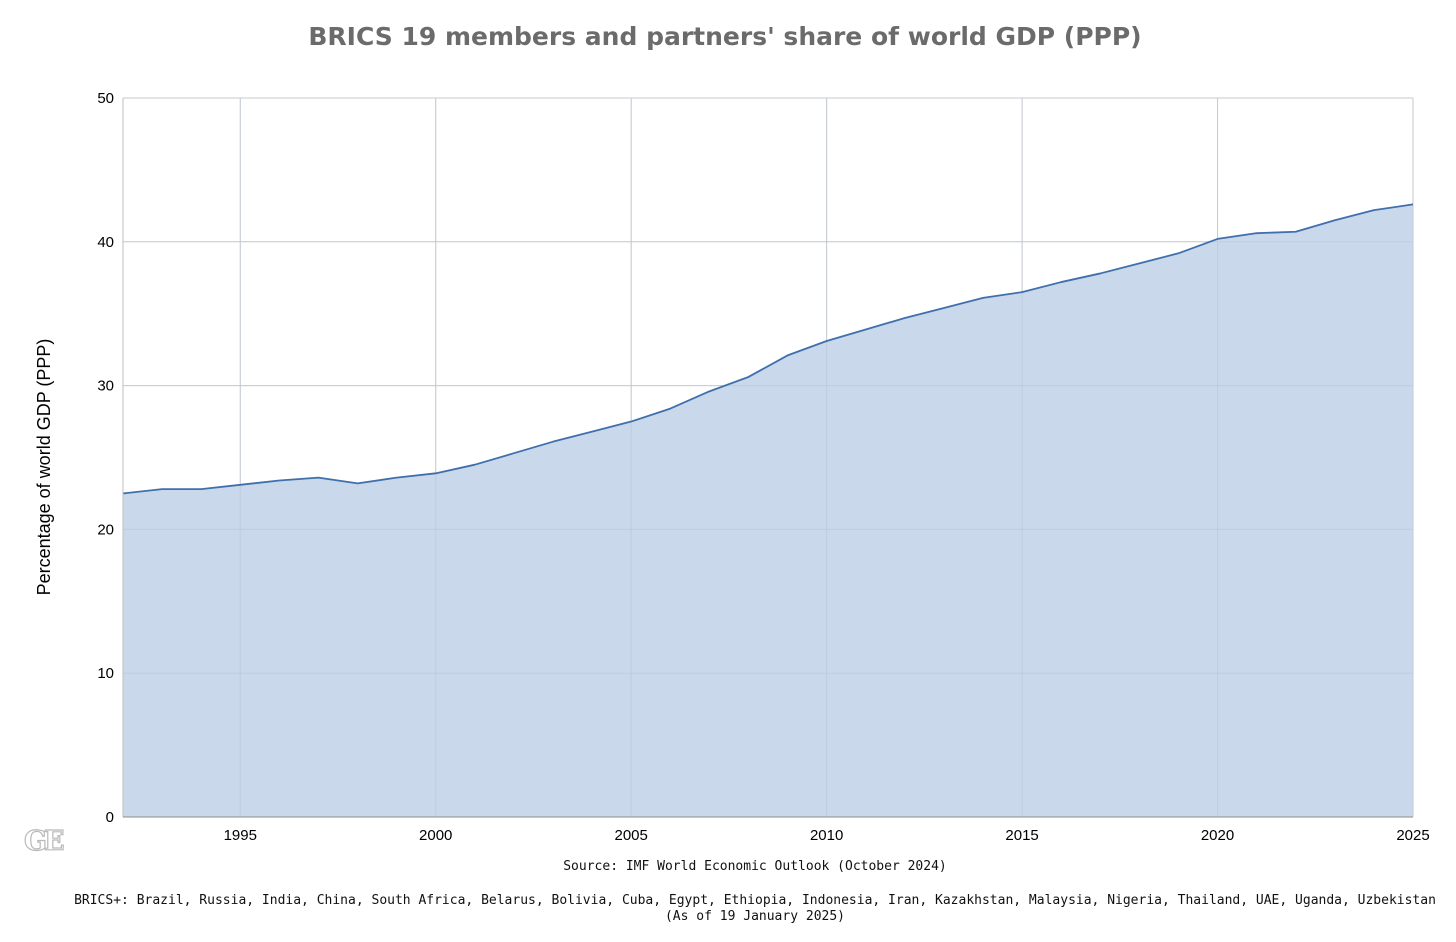  What do you see at coordinates (1412, 835) in the screenshot?
I see `x-tick-label: 2025` at bounding box center [1412, 835].